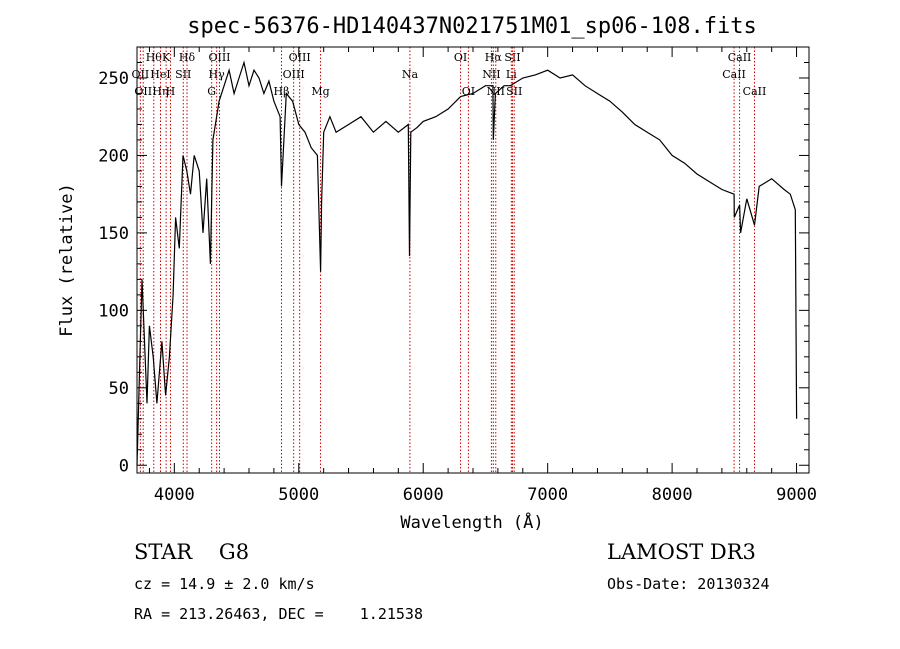 This screenshot has width=900, height=649. What do you see at coordinates (160, 74) in the screenshot?
I see `line-label: HeI` at bounding box center [160, 74].